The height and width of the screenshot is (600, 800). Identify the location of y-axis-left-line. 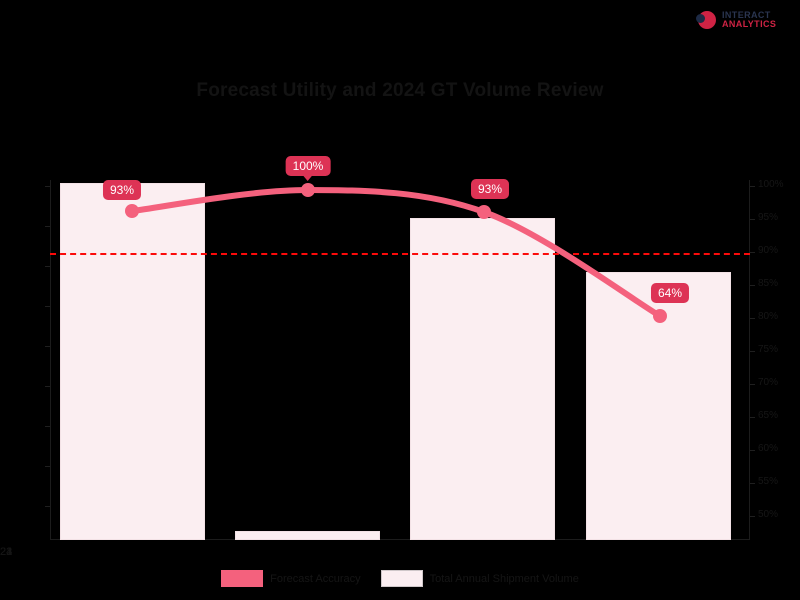
(50, 360).